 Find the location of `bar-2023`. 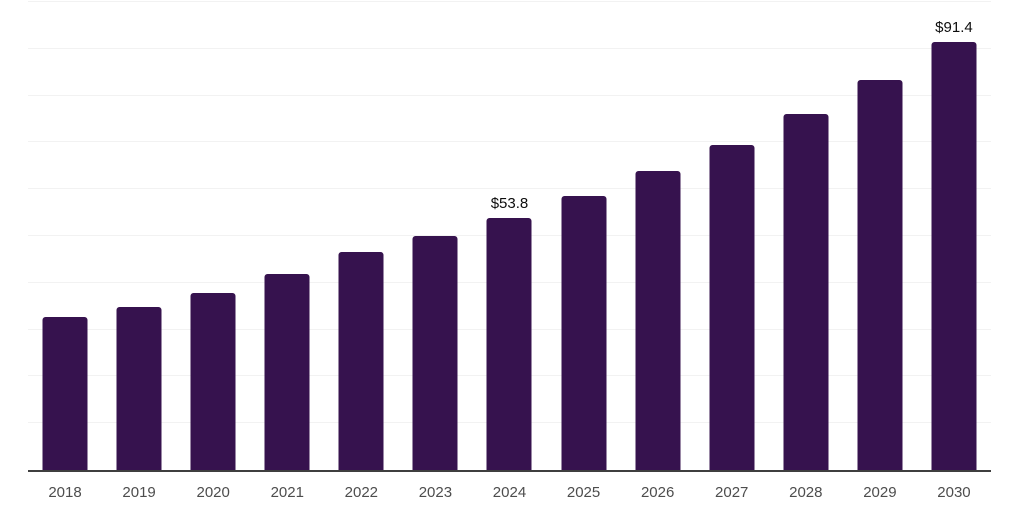

bar-2023 is located at coordinates (435, 353).